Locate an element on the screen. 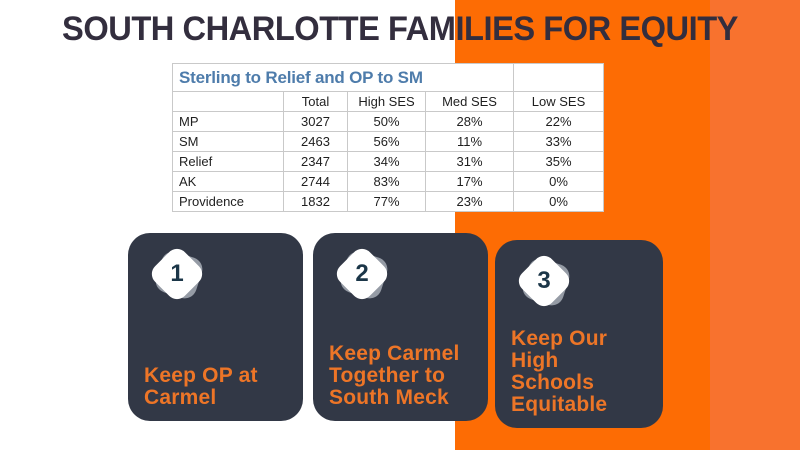  cell-med-ses: 11% is located at coordinates (469, 141).